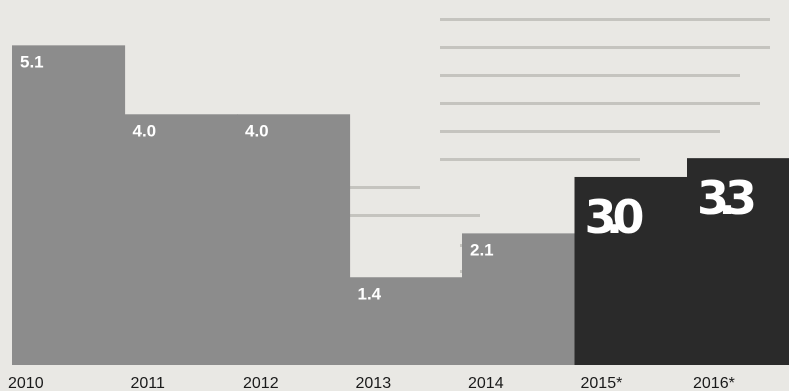 The height and width of the screenshot is (391, 789). I want to click on value-label-2012: 4.0, so click(257, 130).